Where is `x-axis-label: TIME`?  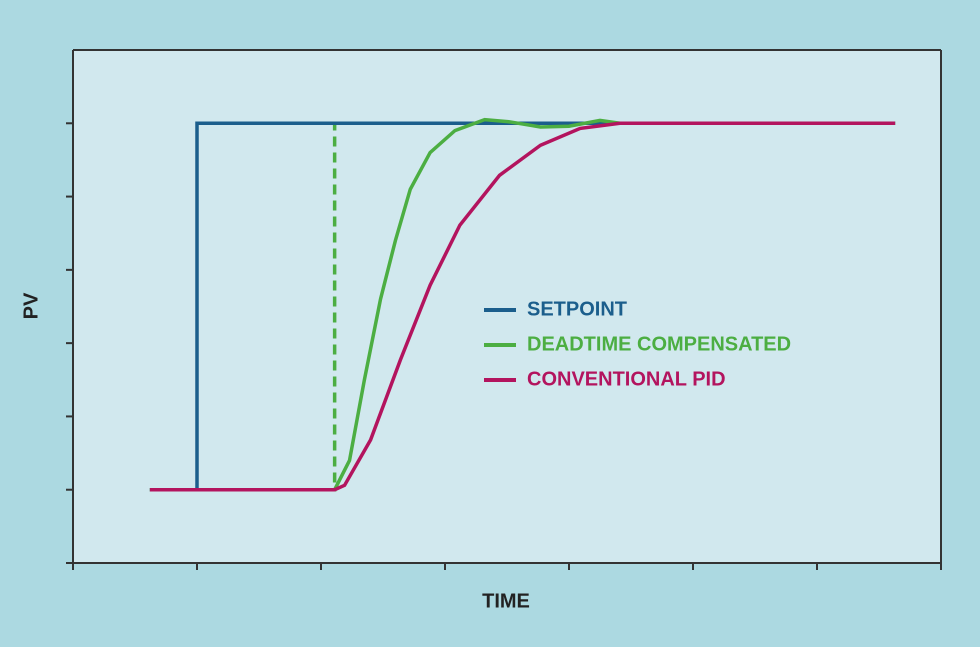
x-axis-label: TIME is located at coordinates (506, 601).